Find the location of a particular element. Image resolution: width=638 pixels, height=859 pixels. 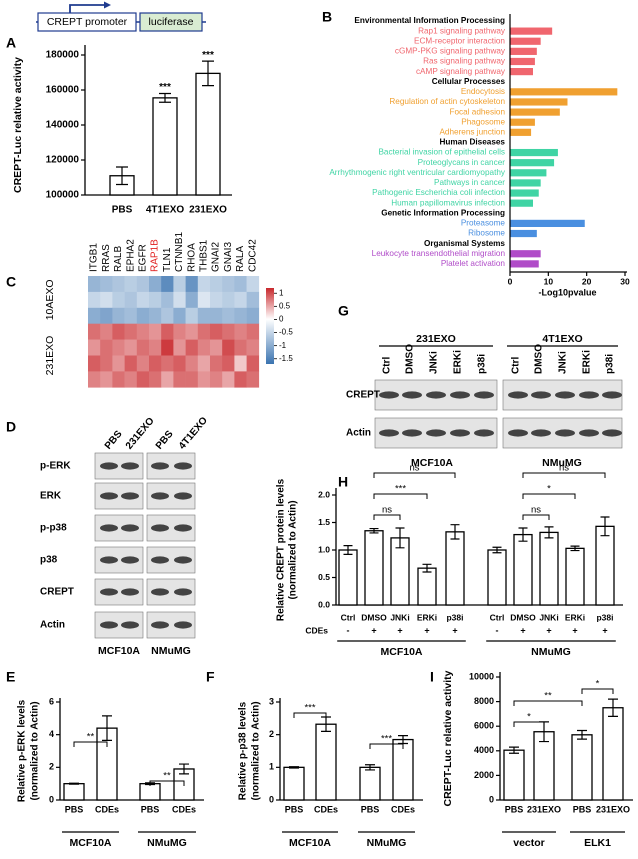

y-axis-label: Relative p-p38 levels is located at coordinates (243, 750).